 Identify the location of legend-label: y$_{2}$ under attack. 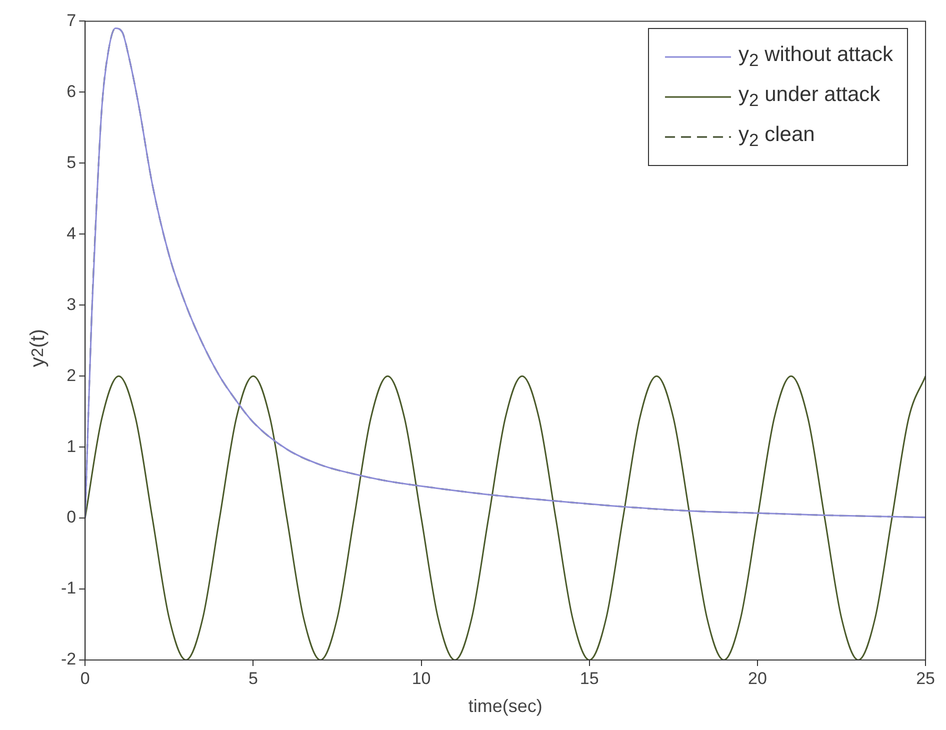
(809, 97).